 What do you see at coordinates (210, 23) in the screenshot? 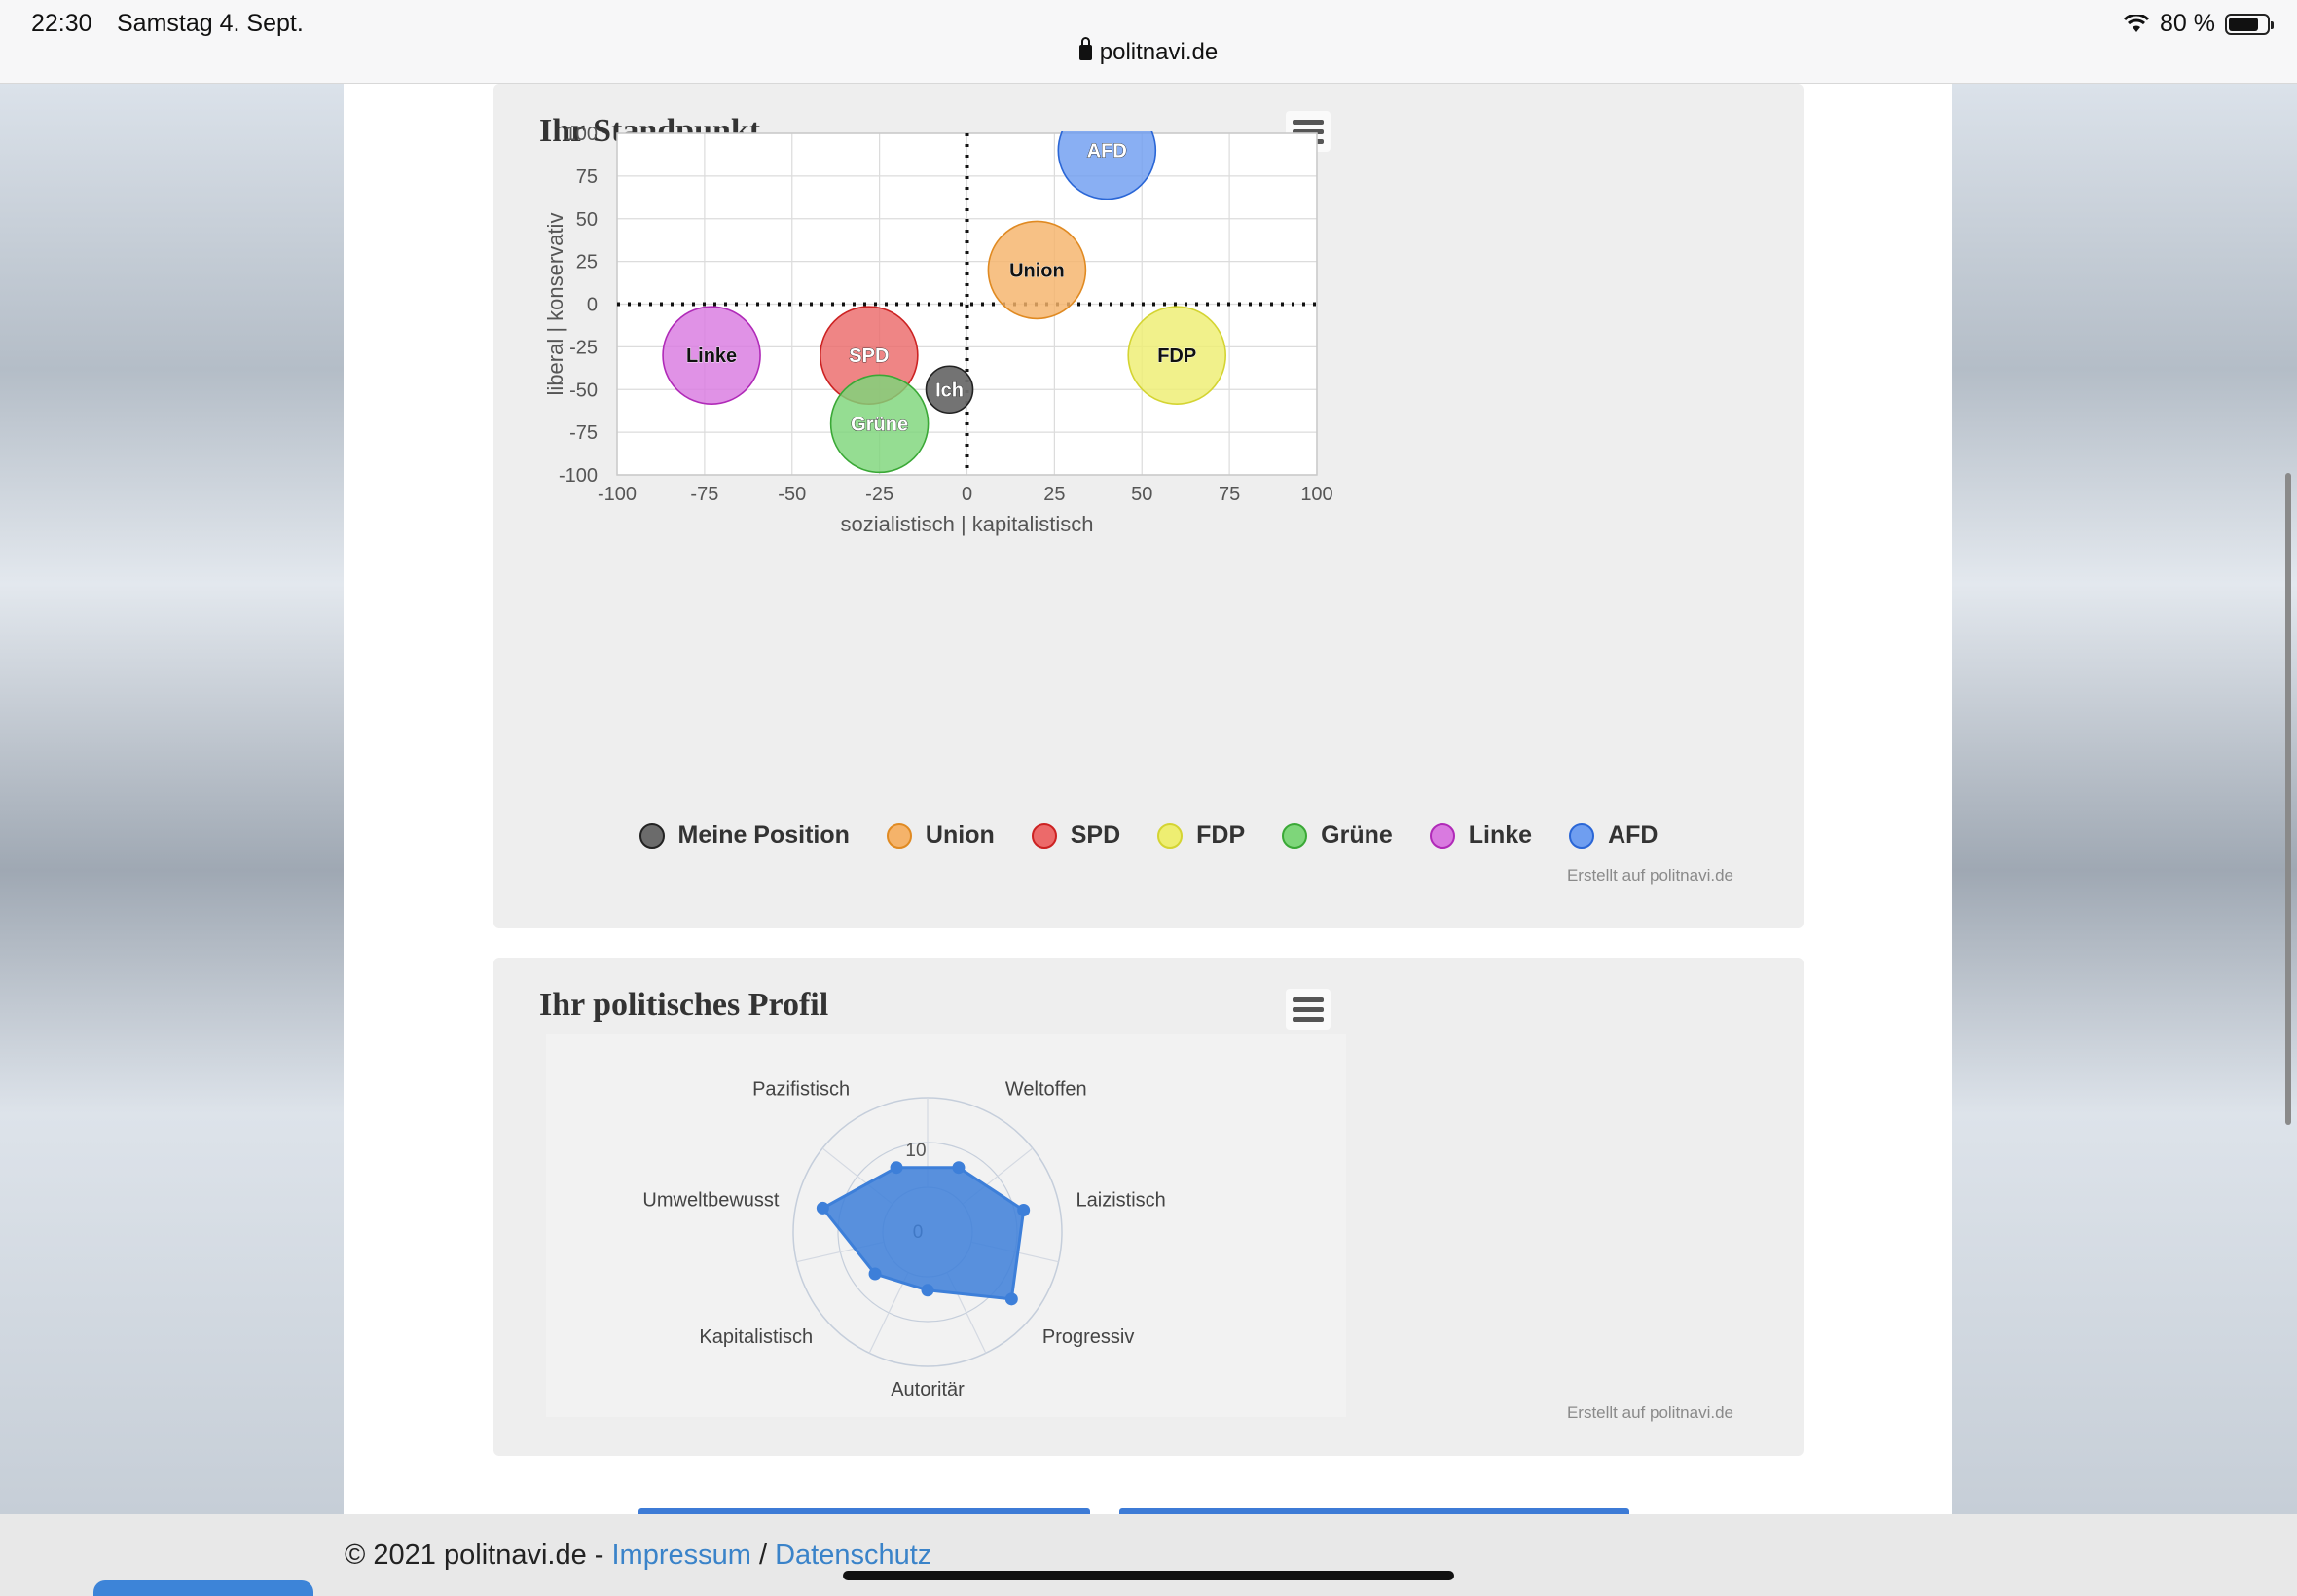
I see `status-date: Samstag 4. Sept.` at bounding box center [210, 23].